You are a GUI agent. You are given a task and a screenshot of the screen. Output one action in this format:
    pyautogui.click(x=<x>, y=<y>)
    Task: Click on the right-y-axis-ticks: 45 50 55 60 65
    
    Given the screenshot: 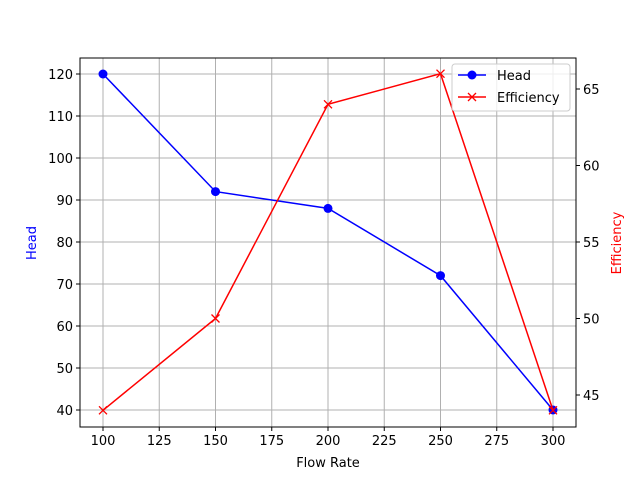 What is the action you would take?
    pyautogui.click(x=588, y=243)
    